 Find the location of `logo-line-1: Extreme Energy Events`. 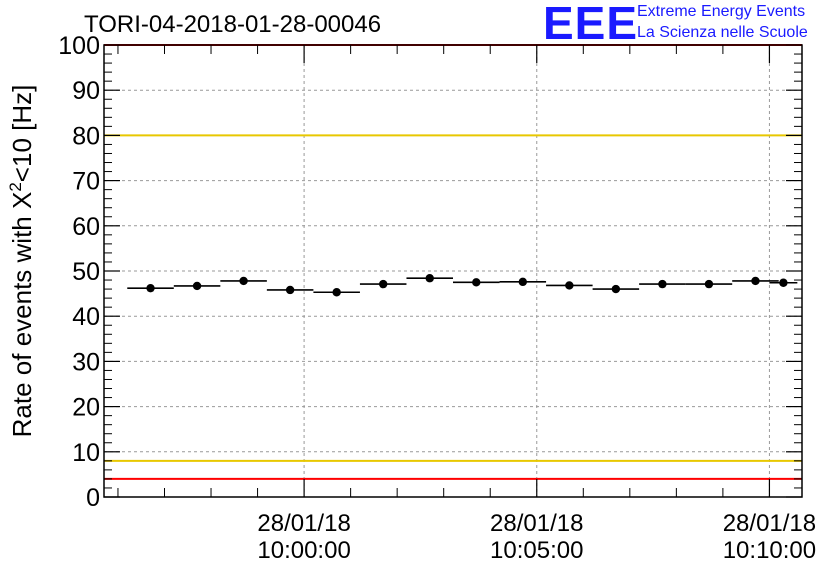

logo-line-1: Extreme Energy Events is located at coordinates (721, 11).